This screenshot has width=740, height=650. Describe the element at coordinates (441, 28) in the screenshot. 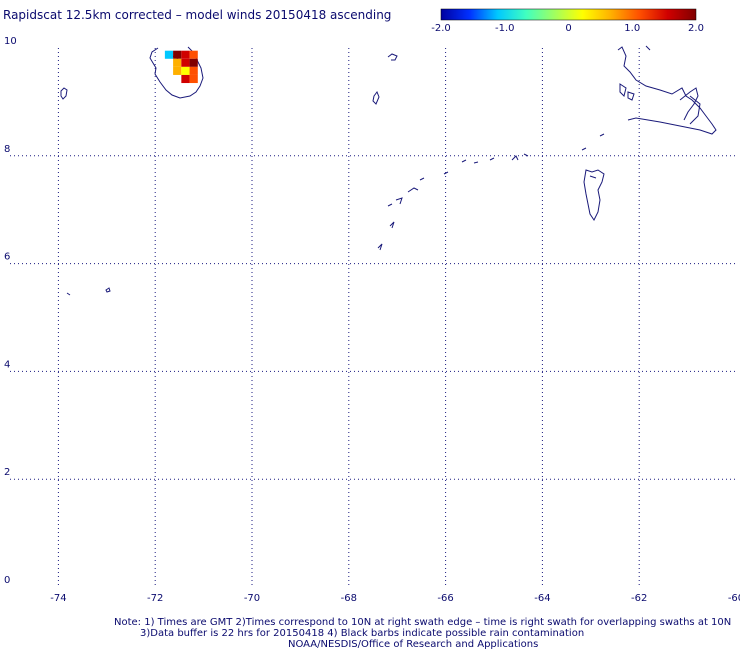

I see `colorbar-tick-label: -2.0` at that location.